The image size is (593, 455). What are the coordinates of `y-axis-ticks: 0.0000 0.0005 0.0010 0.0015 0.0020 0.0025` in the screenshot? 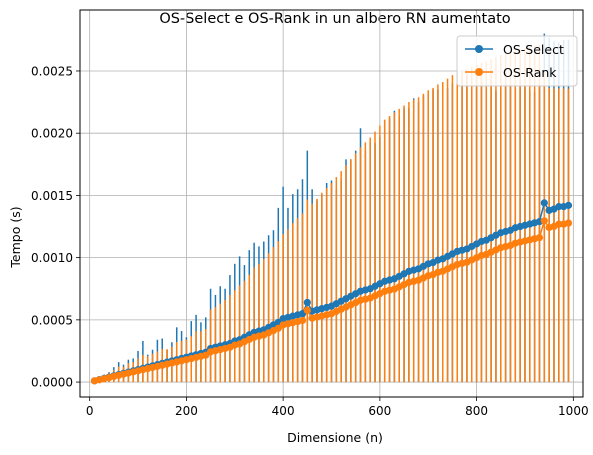 It's located at (55, 227).